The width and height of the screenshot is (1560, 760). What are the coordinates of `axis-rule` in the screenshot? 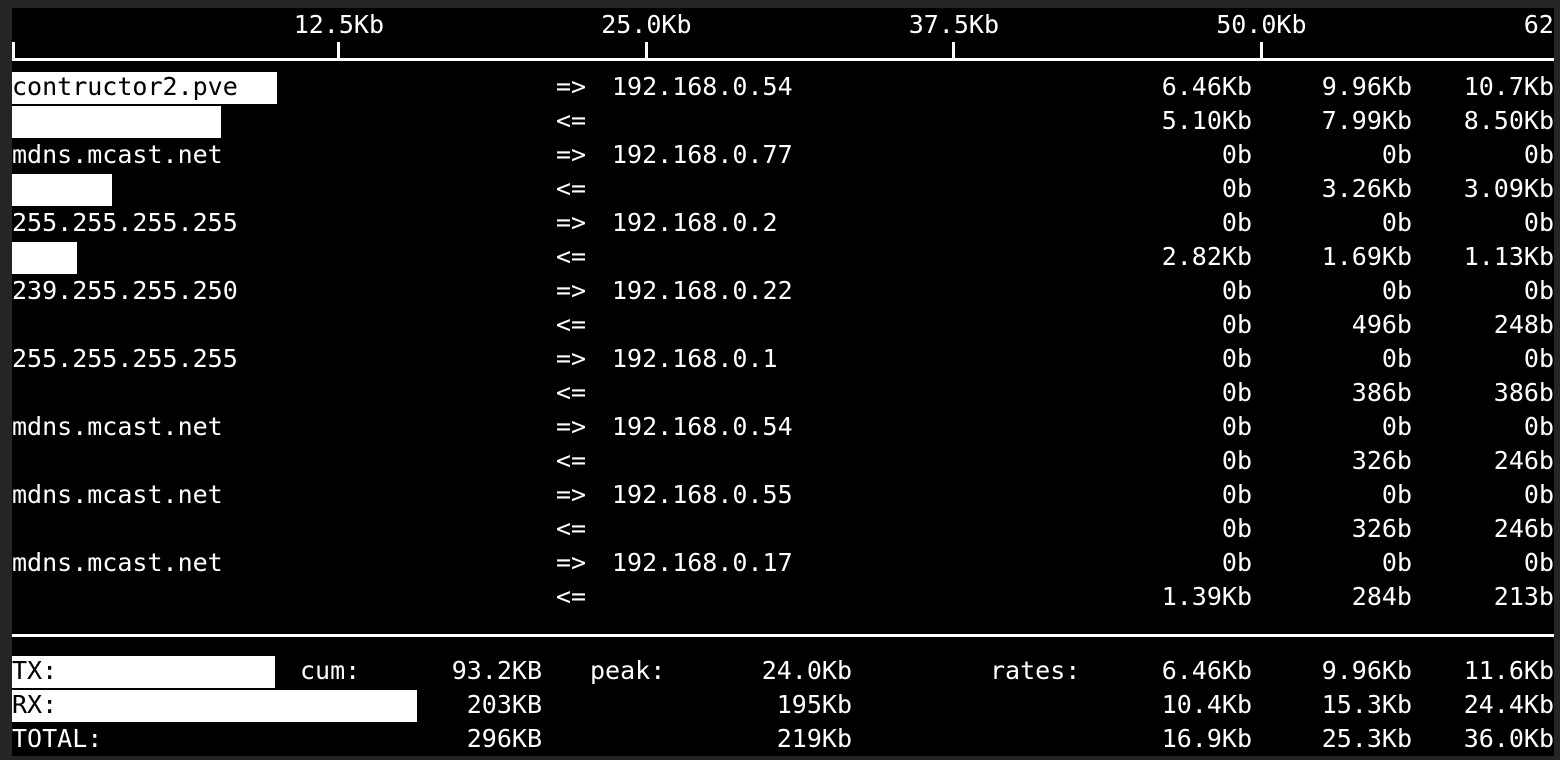 It's located at (783, 59).